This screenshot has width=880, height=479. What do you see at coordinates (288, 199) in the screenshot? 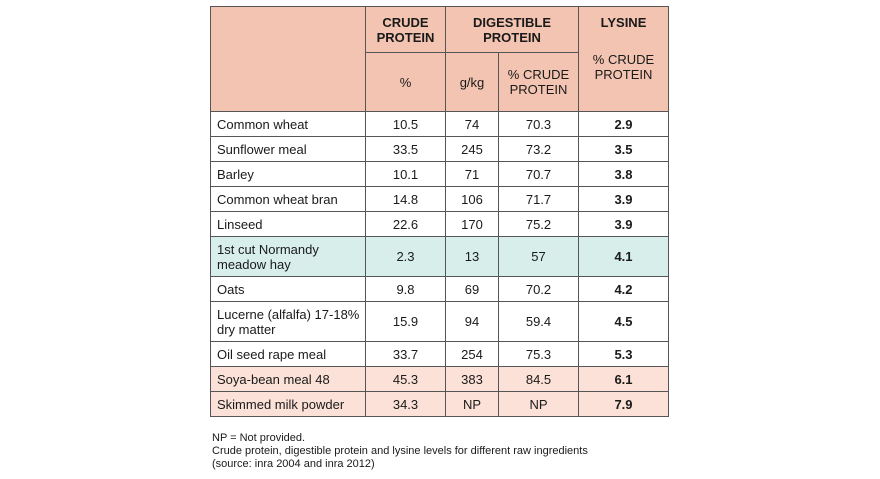
I see `ingredient-name: Common wheat bran` at bounding box center [288, 199].